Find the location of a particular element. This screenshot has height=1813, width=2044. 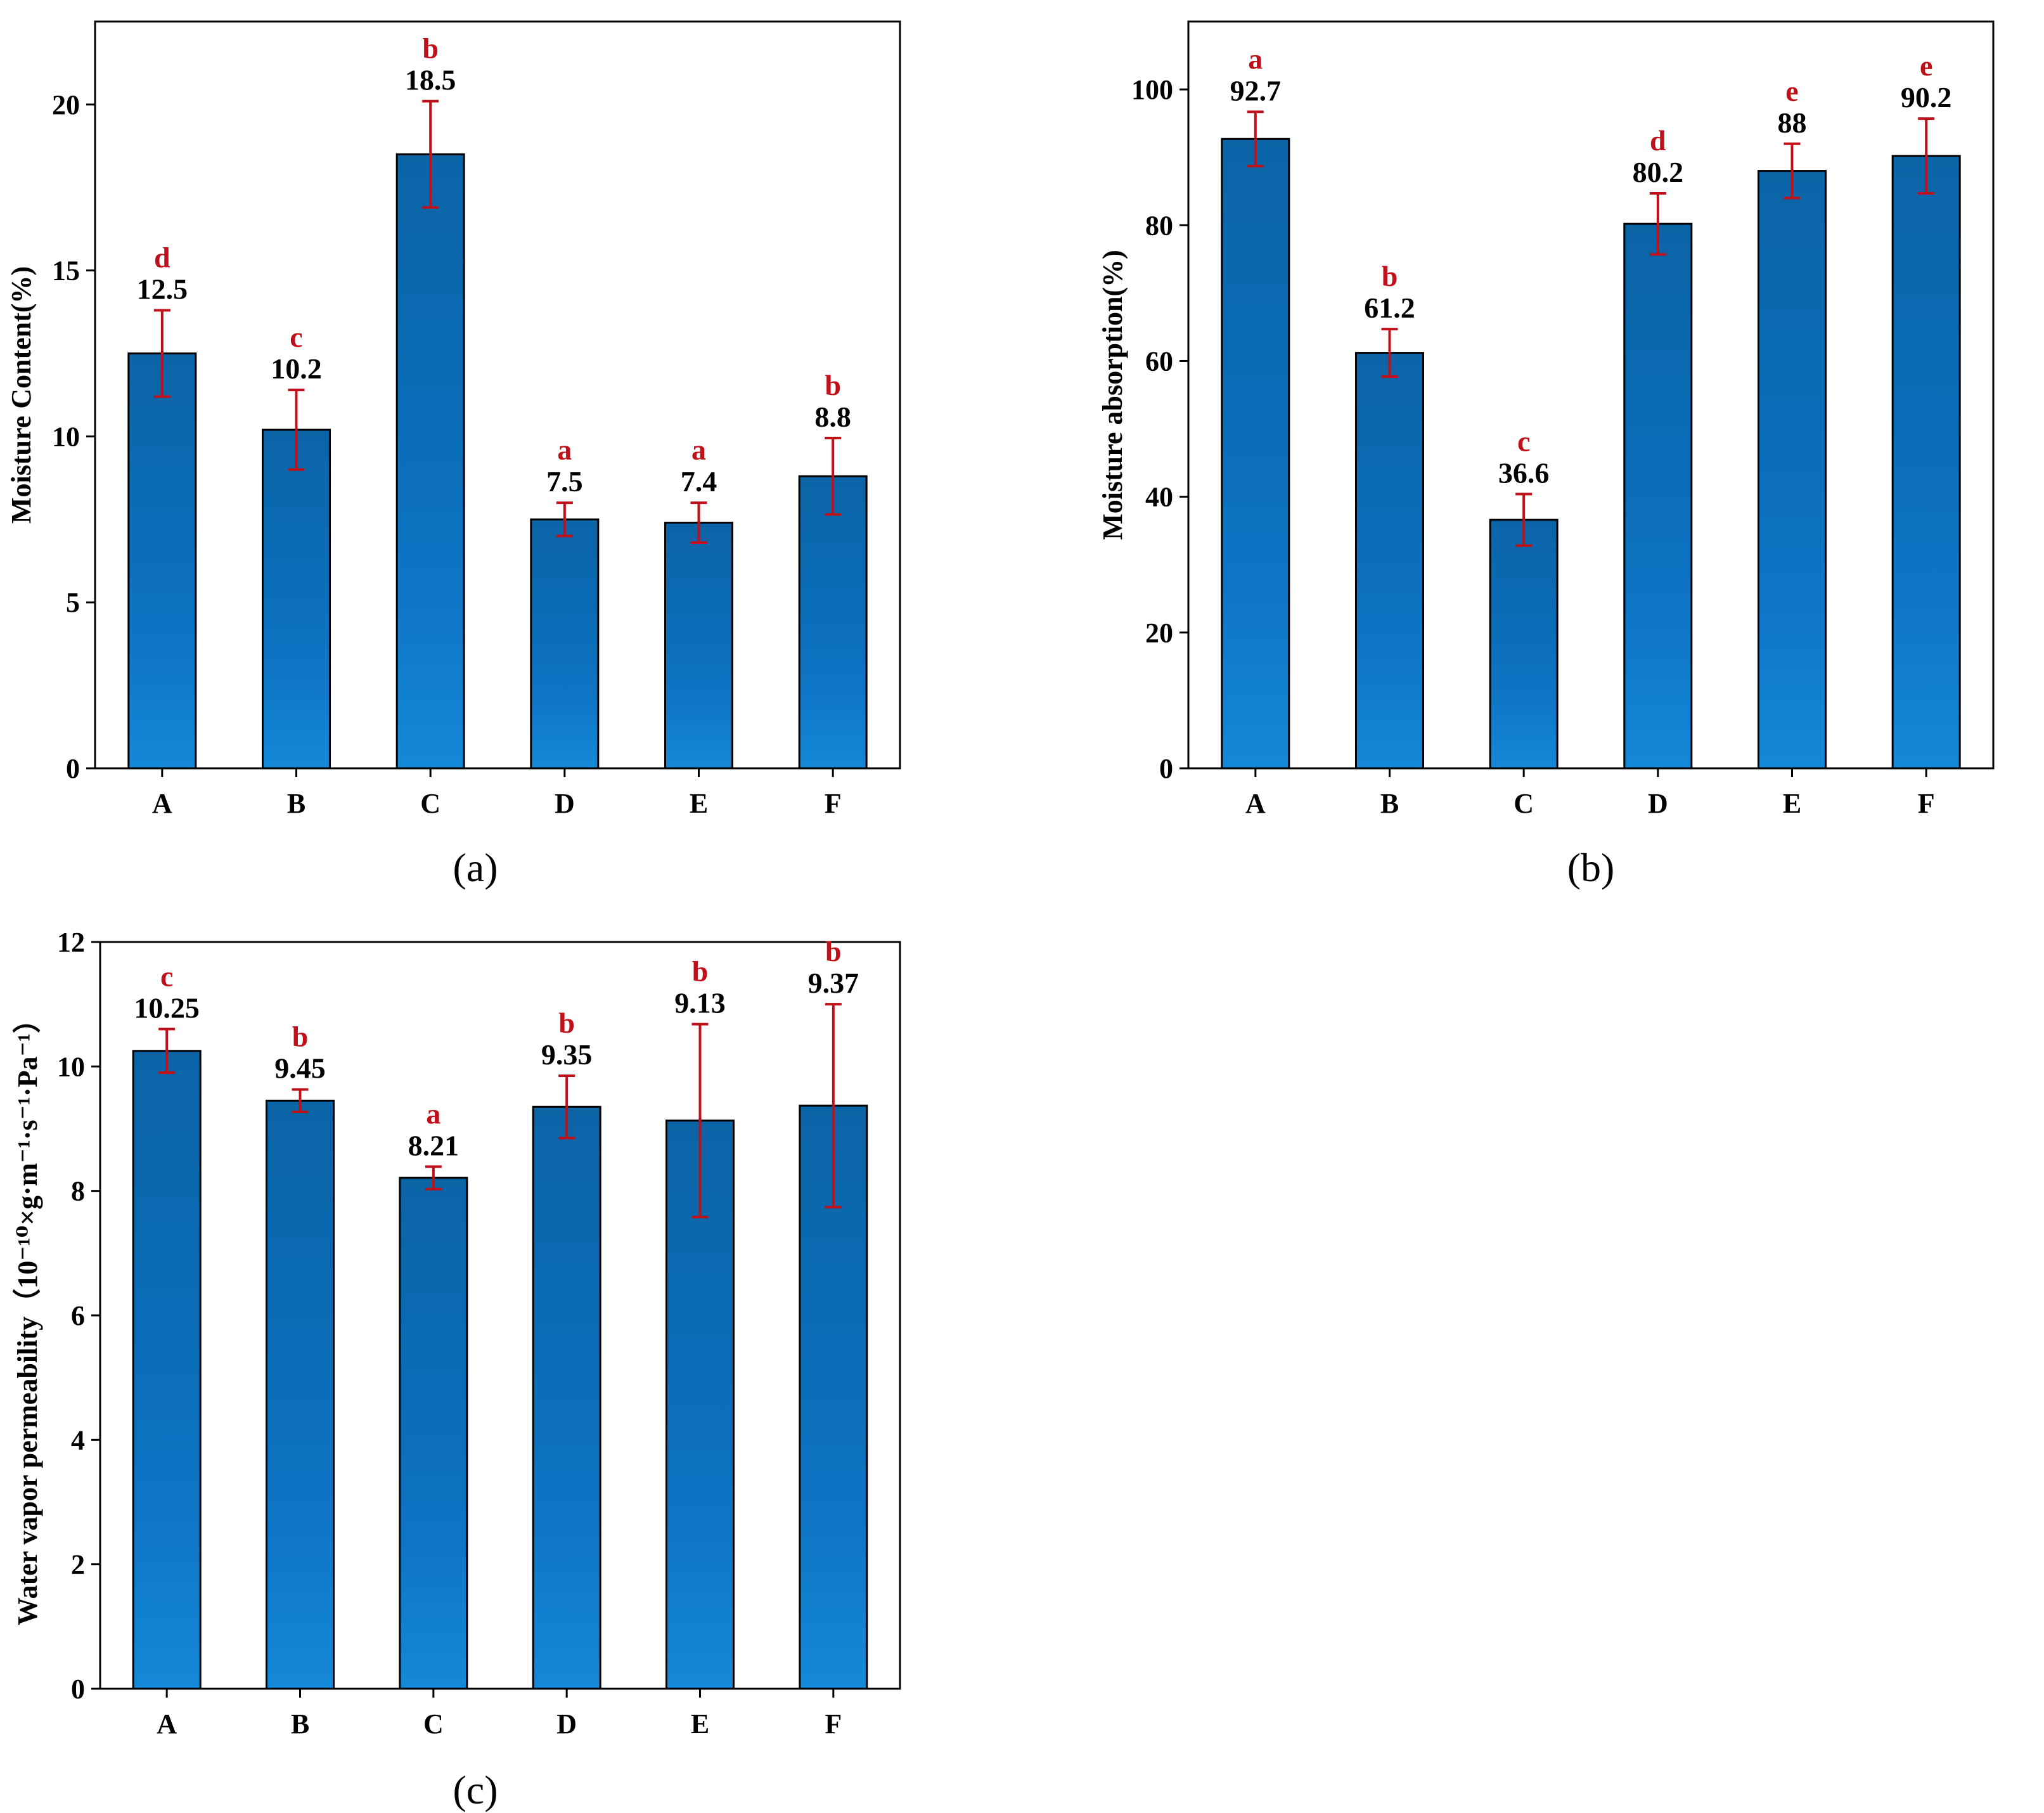

panel-a-bar-A is located at coordinates (162, 561).